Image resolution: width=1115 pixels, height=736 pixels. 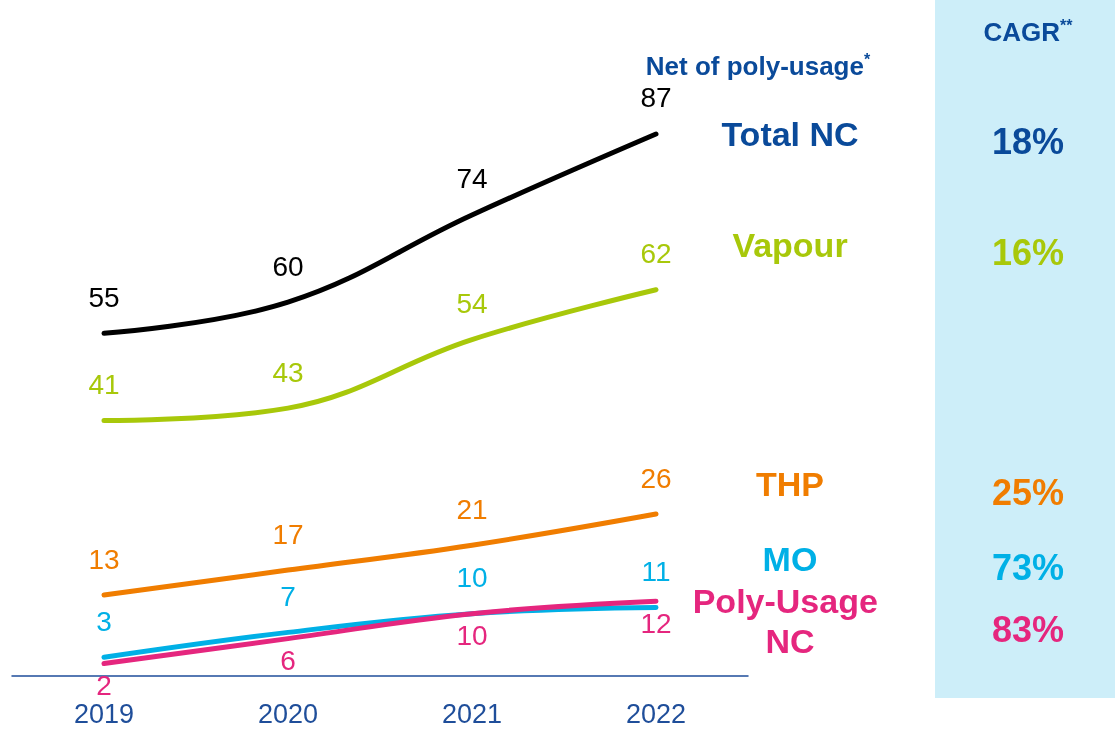 I want to click on text: 25%, so click(x=1028, y=492).